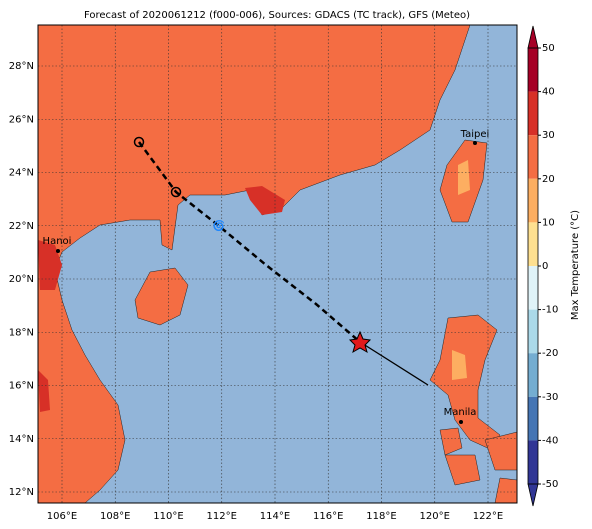 This screenshot has width=592, height=529. I want to click on x-tick-label: 122°E, so click(488, 516).